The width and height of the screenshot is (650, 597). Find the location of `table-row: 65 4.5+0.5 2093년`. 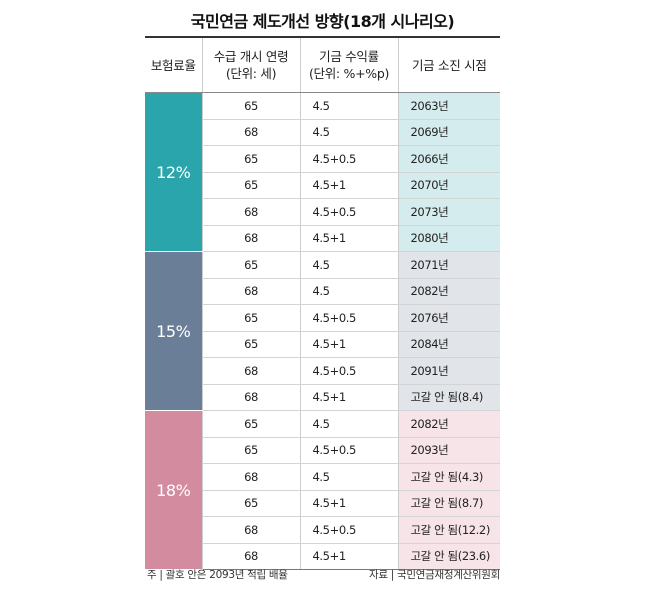

table-row: 65 4.5+0.5 2093년 is located at coordinates (322, 450).